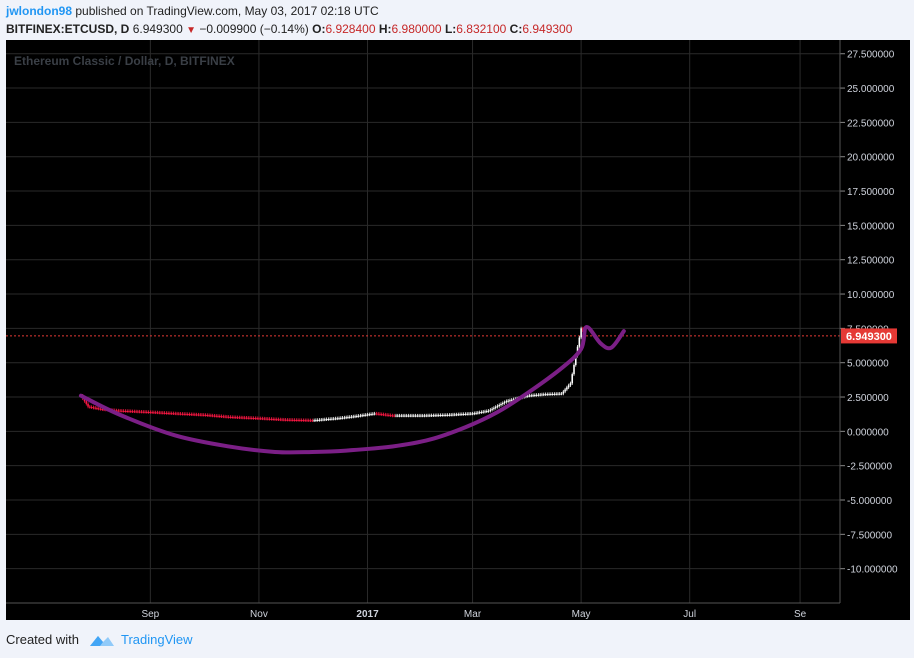  I want to click on price-change: −0.009900 (−0.14%), so click(254, 29).